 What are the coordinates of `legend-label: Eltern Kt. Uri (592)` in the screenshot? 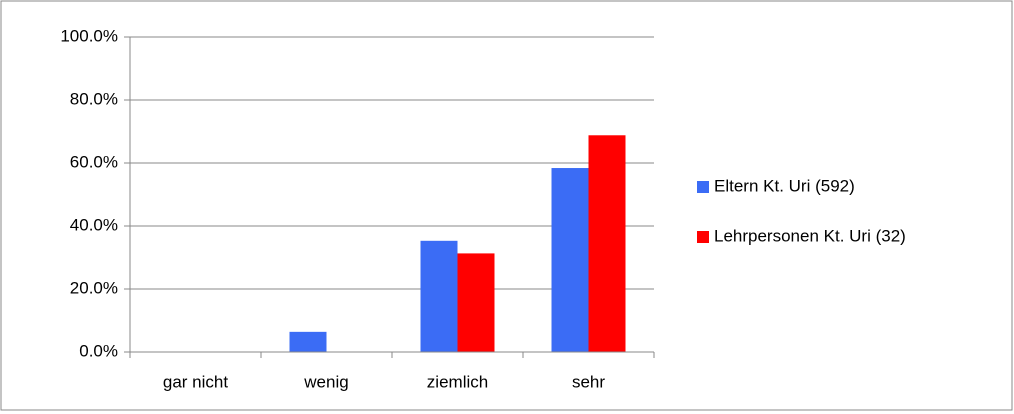 It's located at (784, 185).